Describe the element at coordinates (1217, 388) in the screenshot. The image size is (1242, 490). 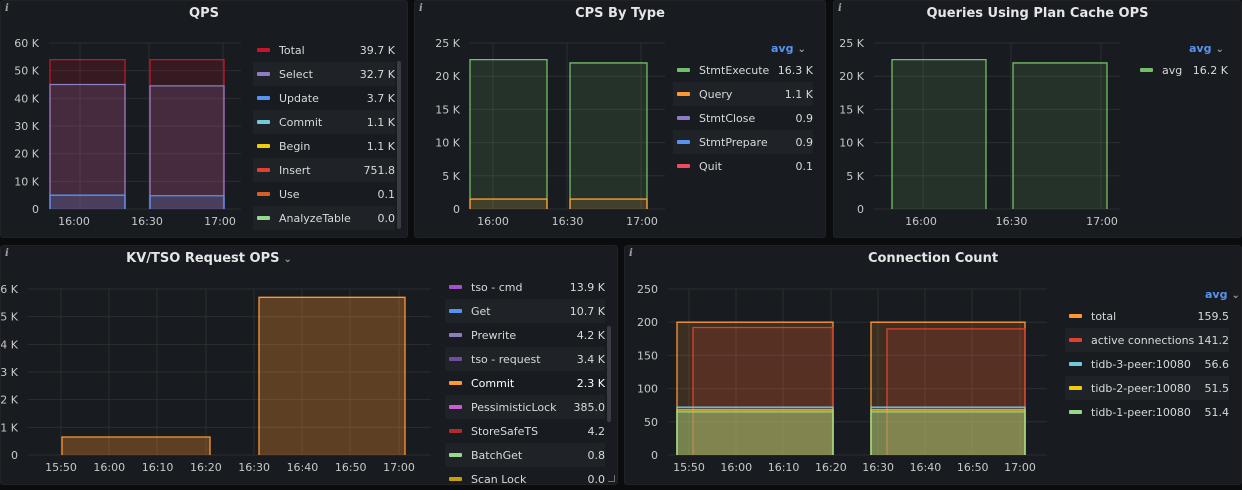
I see `legend-value: 51.5` at that location.